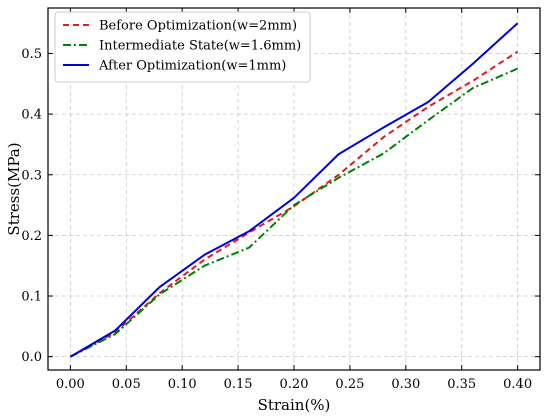 The image size is (550, 416). What do you see at coordinates (31, 54) in the screenshot?
I see `y-tick-label: 0.5` at bounding box center [31, 54].